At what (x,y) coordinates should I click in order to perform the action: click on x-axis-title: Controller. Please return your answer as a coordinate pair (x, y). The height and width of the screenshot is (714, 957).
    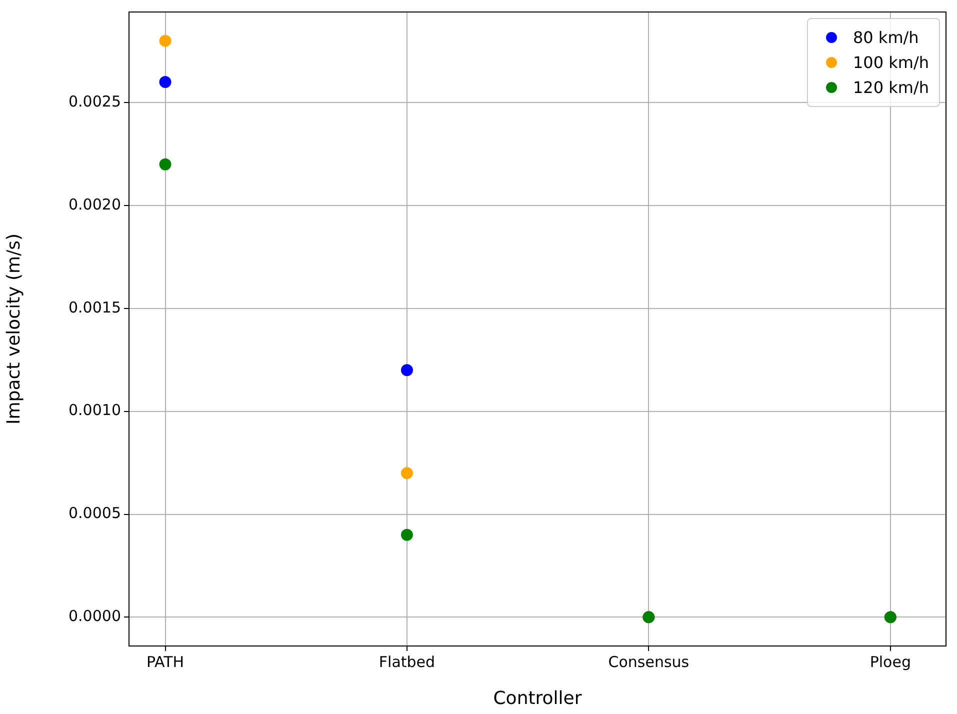
    Looking at the image, I should click on (537, 698).